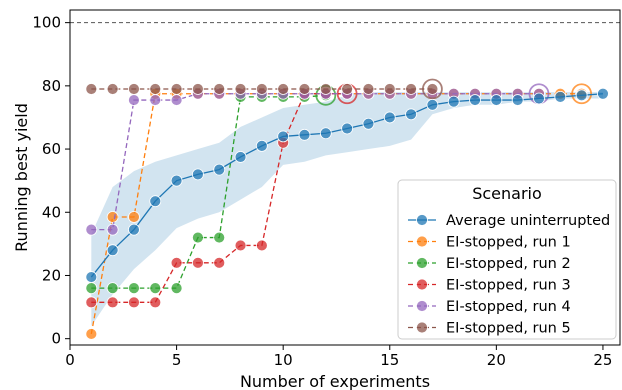 The width and height of the screenshot is (622, 390). What do you see at coordinates (21, 177) in the screenshot?
I see `y-axis-label: Running best yield` at bounding box center [21, 177].